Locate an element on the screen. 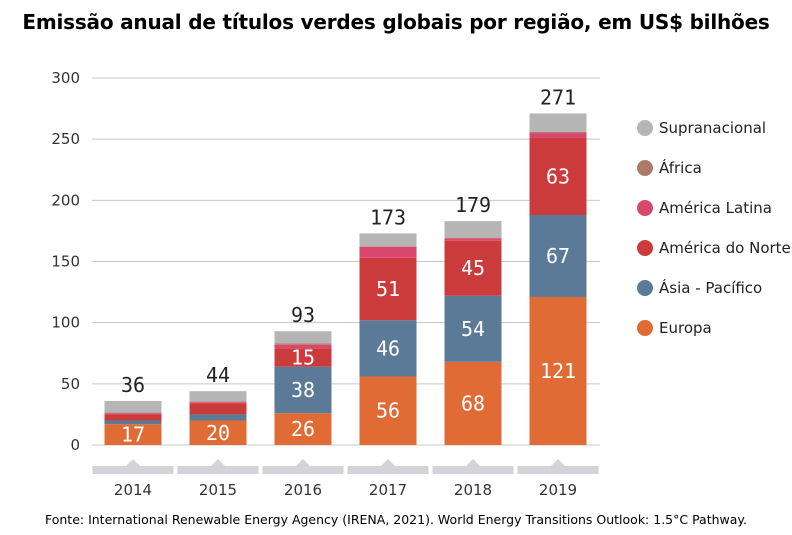 The height and width of the screenshot is (535, 792). data-label-asia-pacifico-2016: 38 is located at coordinates (303, 390).